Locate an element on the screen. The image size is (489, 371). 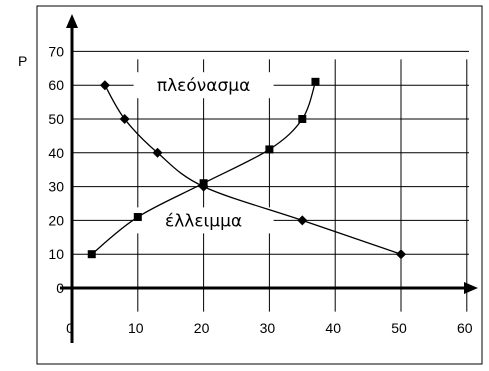
x-tick-label-30: 30 is located at coordinates (268, 328).